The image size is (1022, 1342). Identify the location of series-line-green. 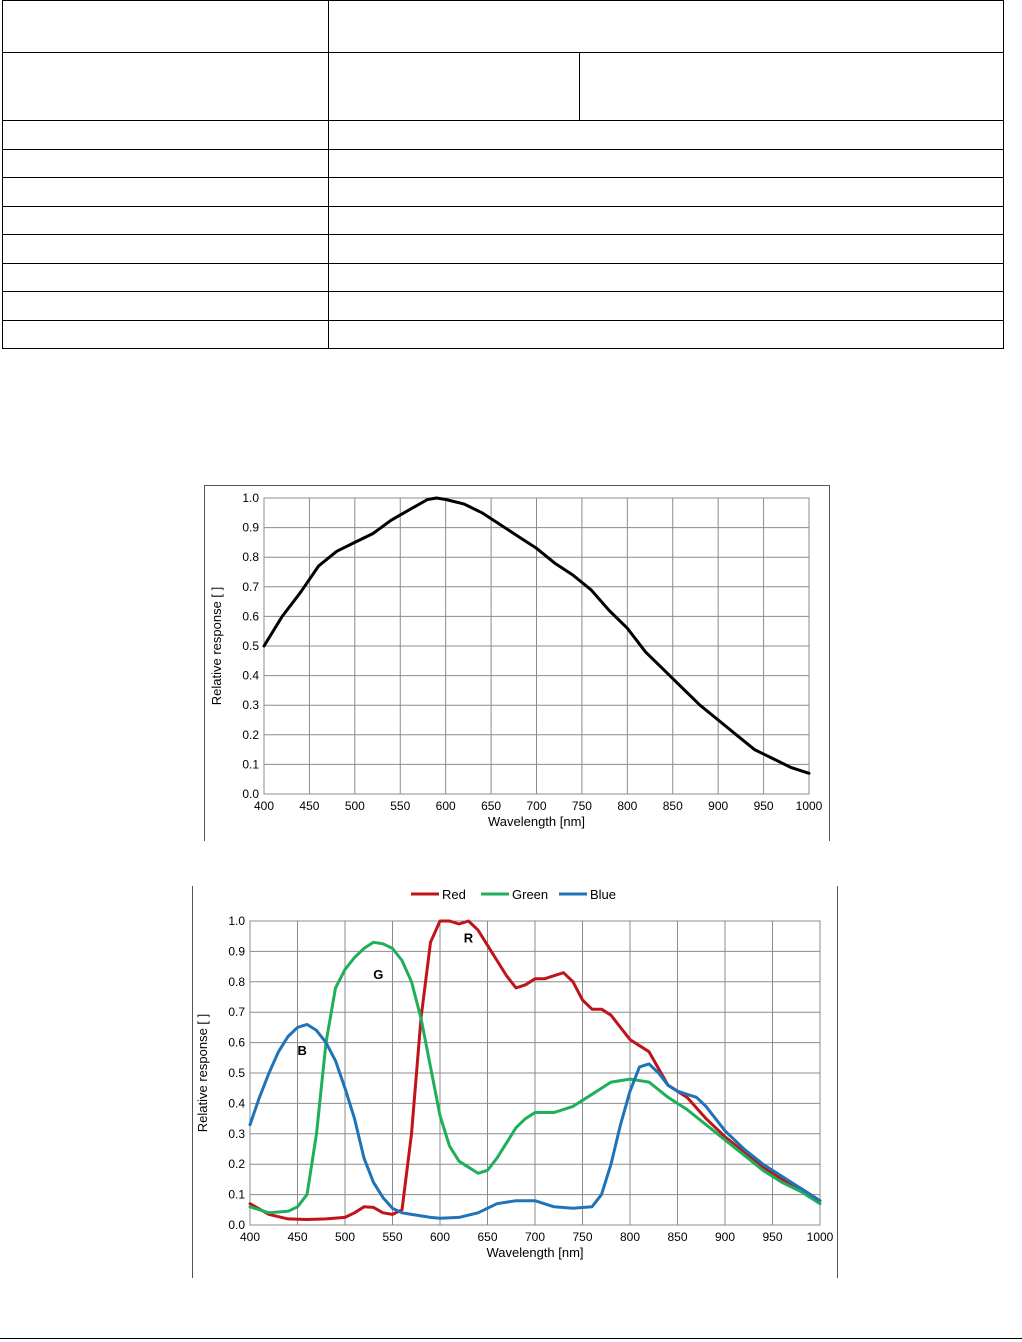
(535, 1077).